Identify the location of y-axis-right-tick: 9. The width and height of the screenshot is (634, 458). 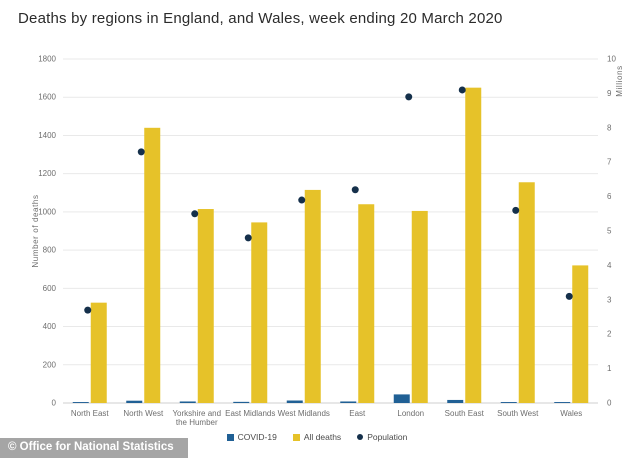
(609, 93).